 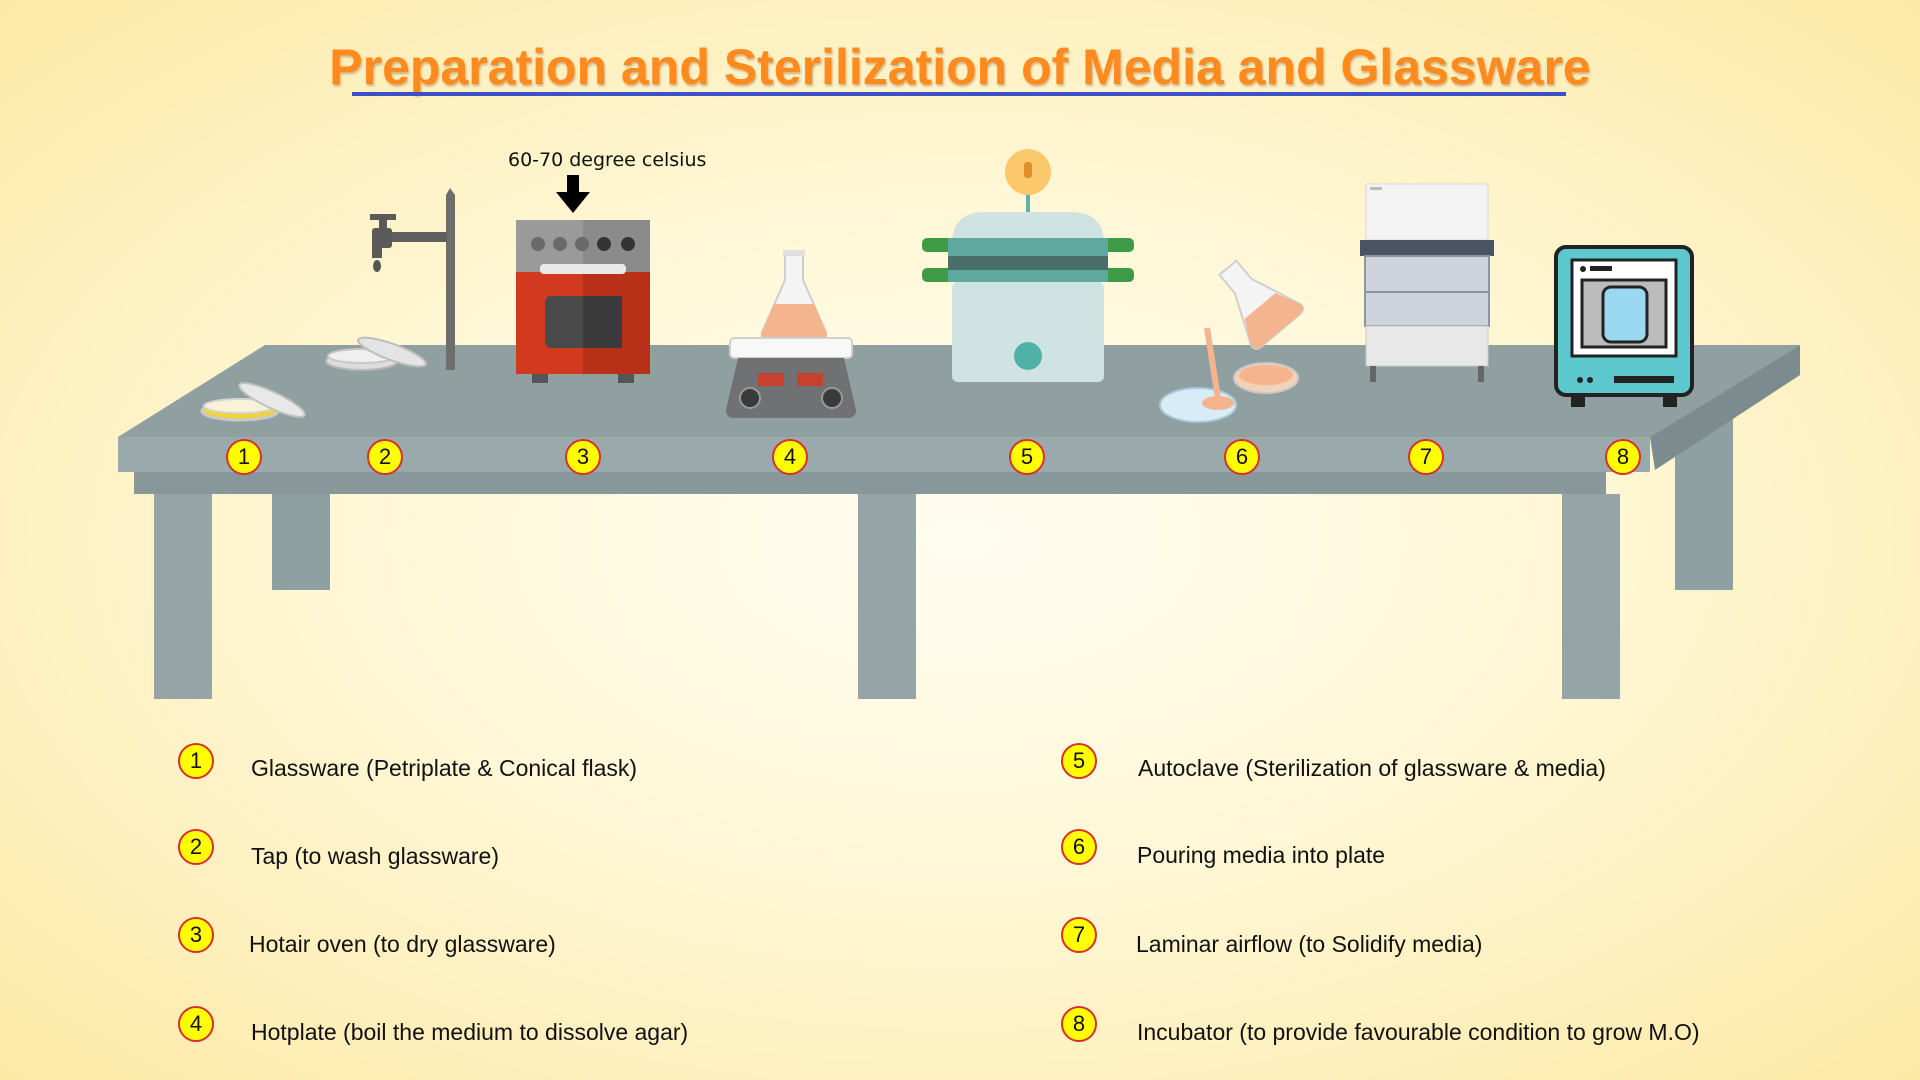 I want to click on legend-item-7: Laminar airflow (to Solidify media), so click(x=1309, y=944).